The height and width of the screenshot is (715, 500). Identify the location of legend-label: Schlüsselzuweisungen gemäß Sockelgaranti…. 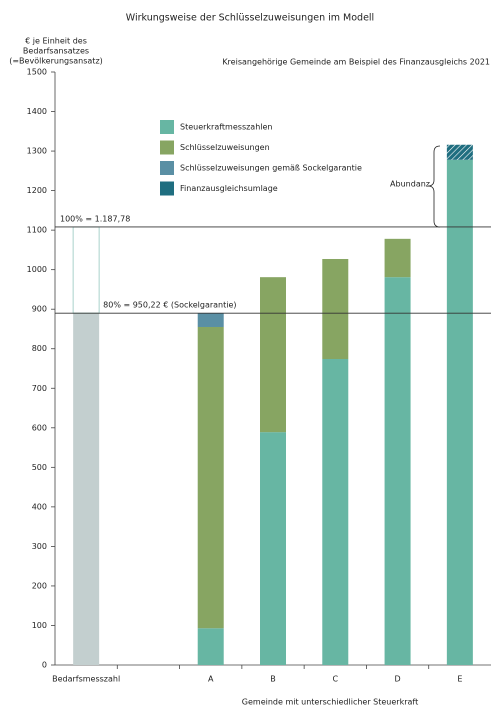
(271, 168).